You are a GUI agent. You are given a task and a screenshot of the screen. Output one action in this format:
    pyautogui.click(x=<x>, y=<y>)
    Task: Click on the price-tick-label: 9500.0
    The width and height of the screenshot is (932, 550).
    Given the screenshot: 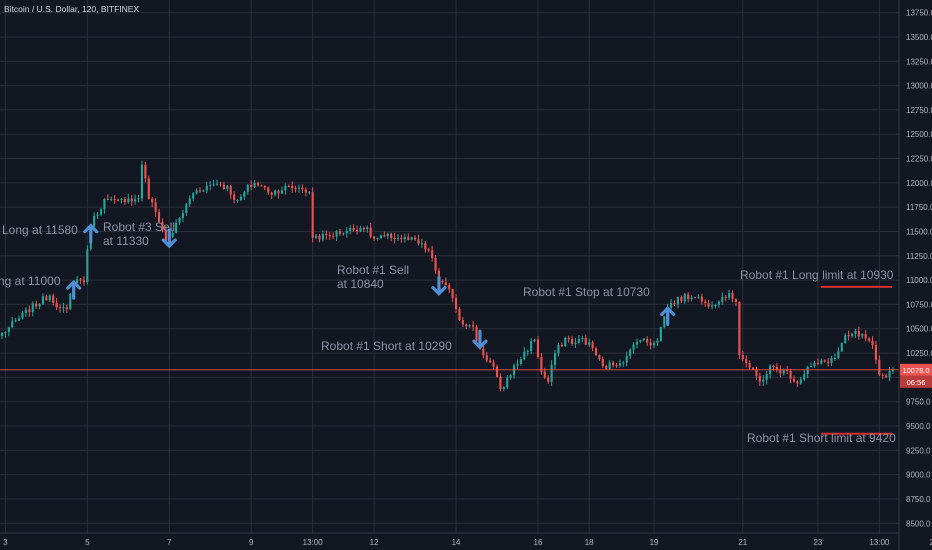 What is the action you would take?
    pyautogui.click(x=918, y=426)
    